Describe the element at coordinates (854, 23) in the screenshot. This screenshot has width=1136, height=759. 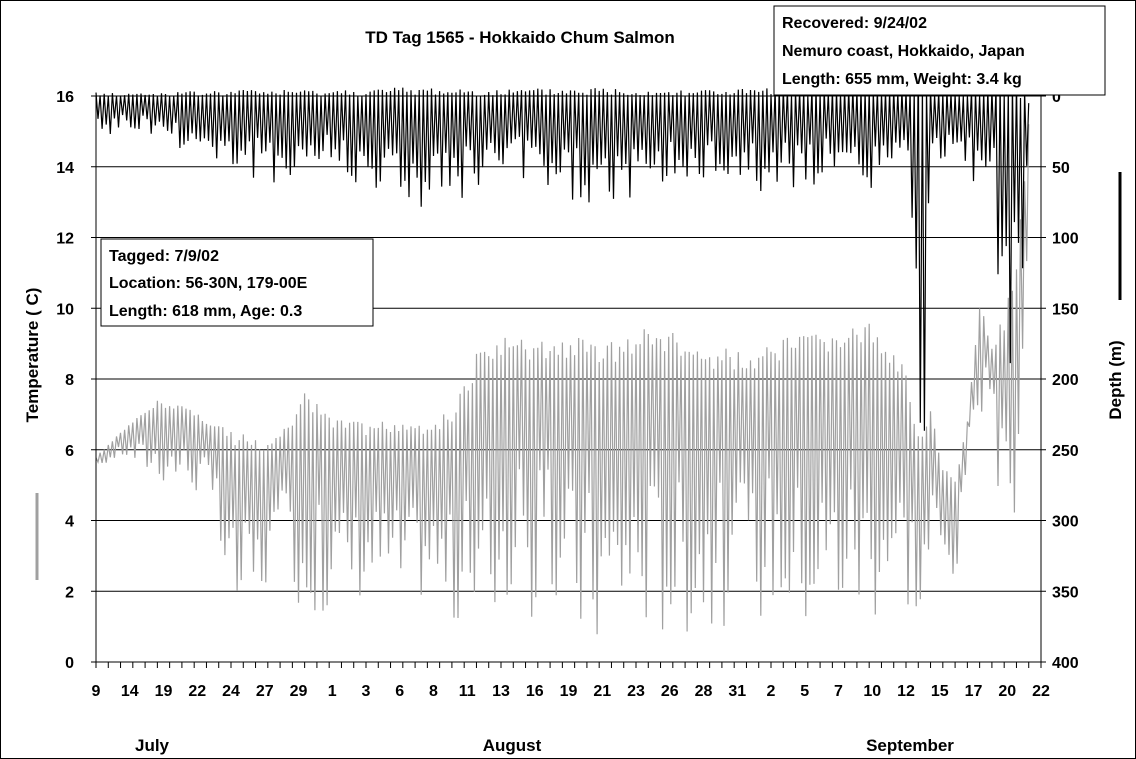
I see `recovered-line-1: Recovered: 9/24/02` at that location.